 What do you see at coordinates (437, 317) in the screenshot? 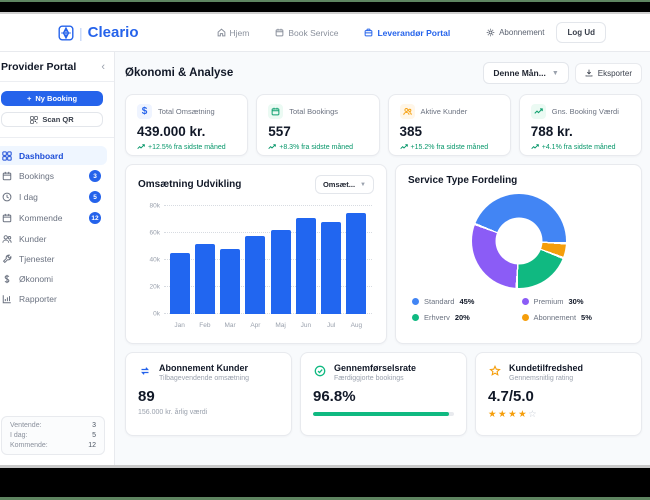
I see `legend-label: Erhverv` at bounding box center [437, 317].